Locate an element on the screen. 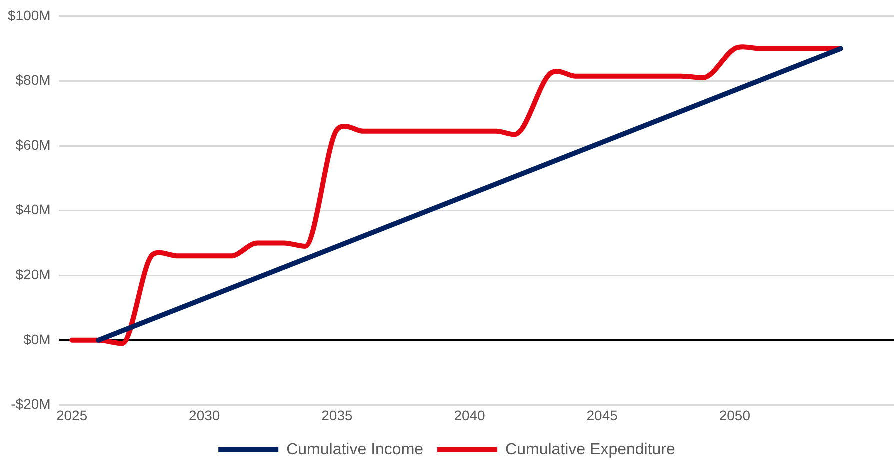 The height and width of the screenshot is (468, 894). y-tick-label: $0M is located at coordinates (37, 339).